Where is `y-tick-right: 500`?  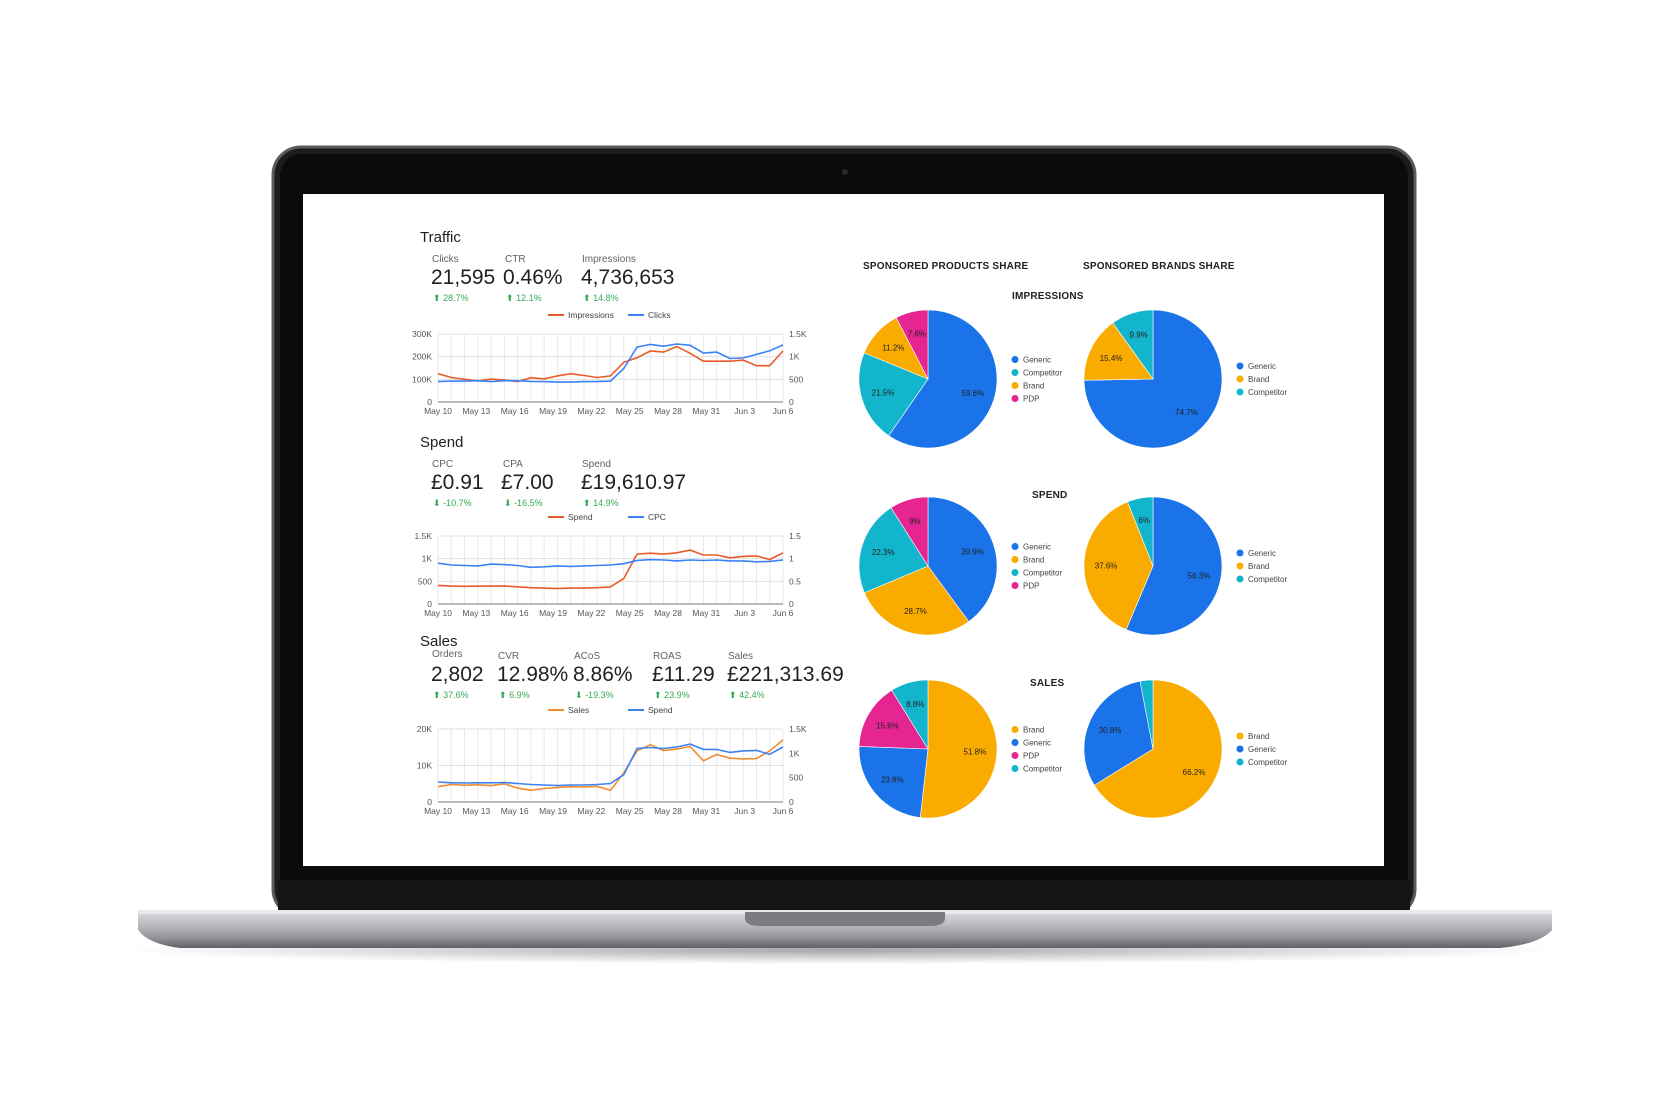 y-tick-right: 500 is located at coordinates (796, 778).